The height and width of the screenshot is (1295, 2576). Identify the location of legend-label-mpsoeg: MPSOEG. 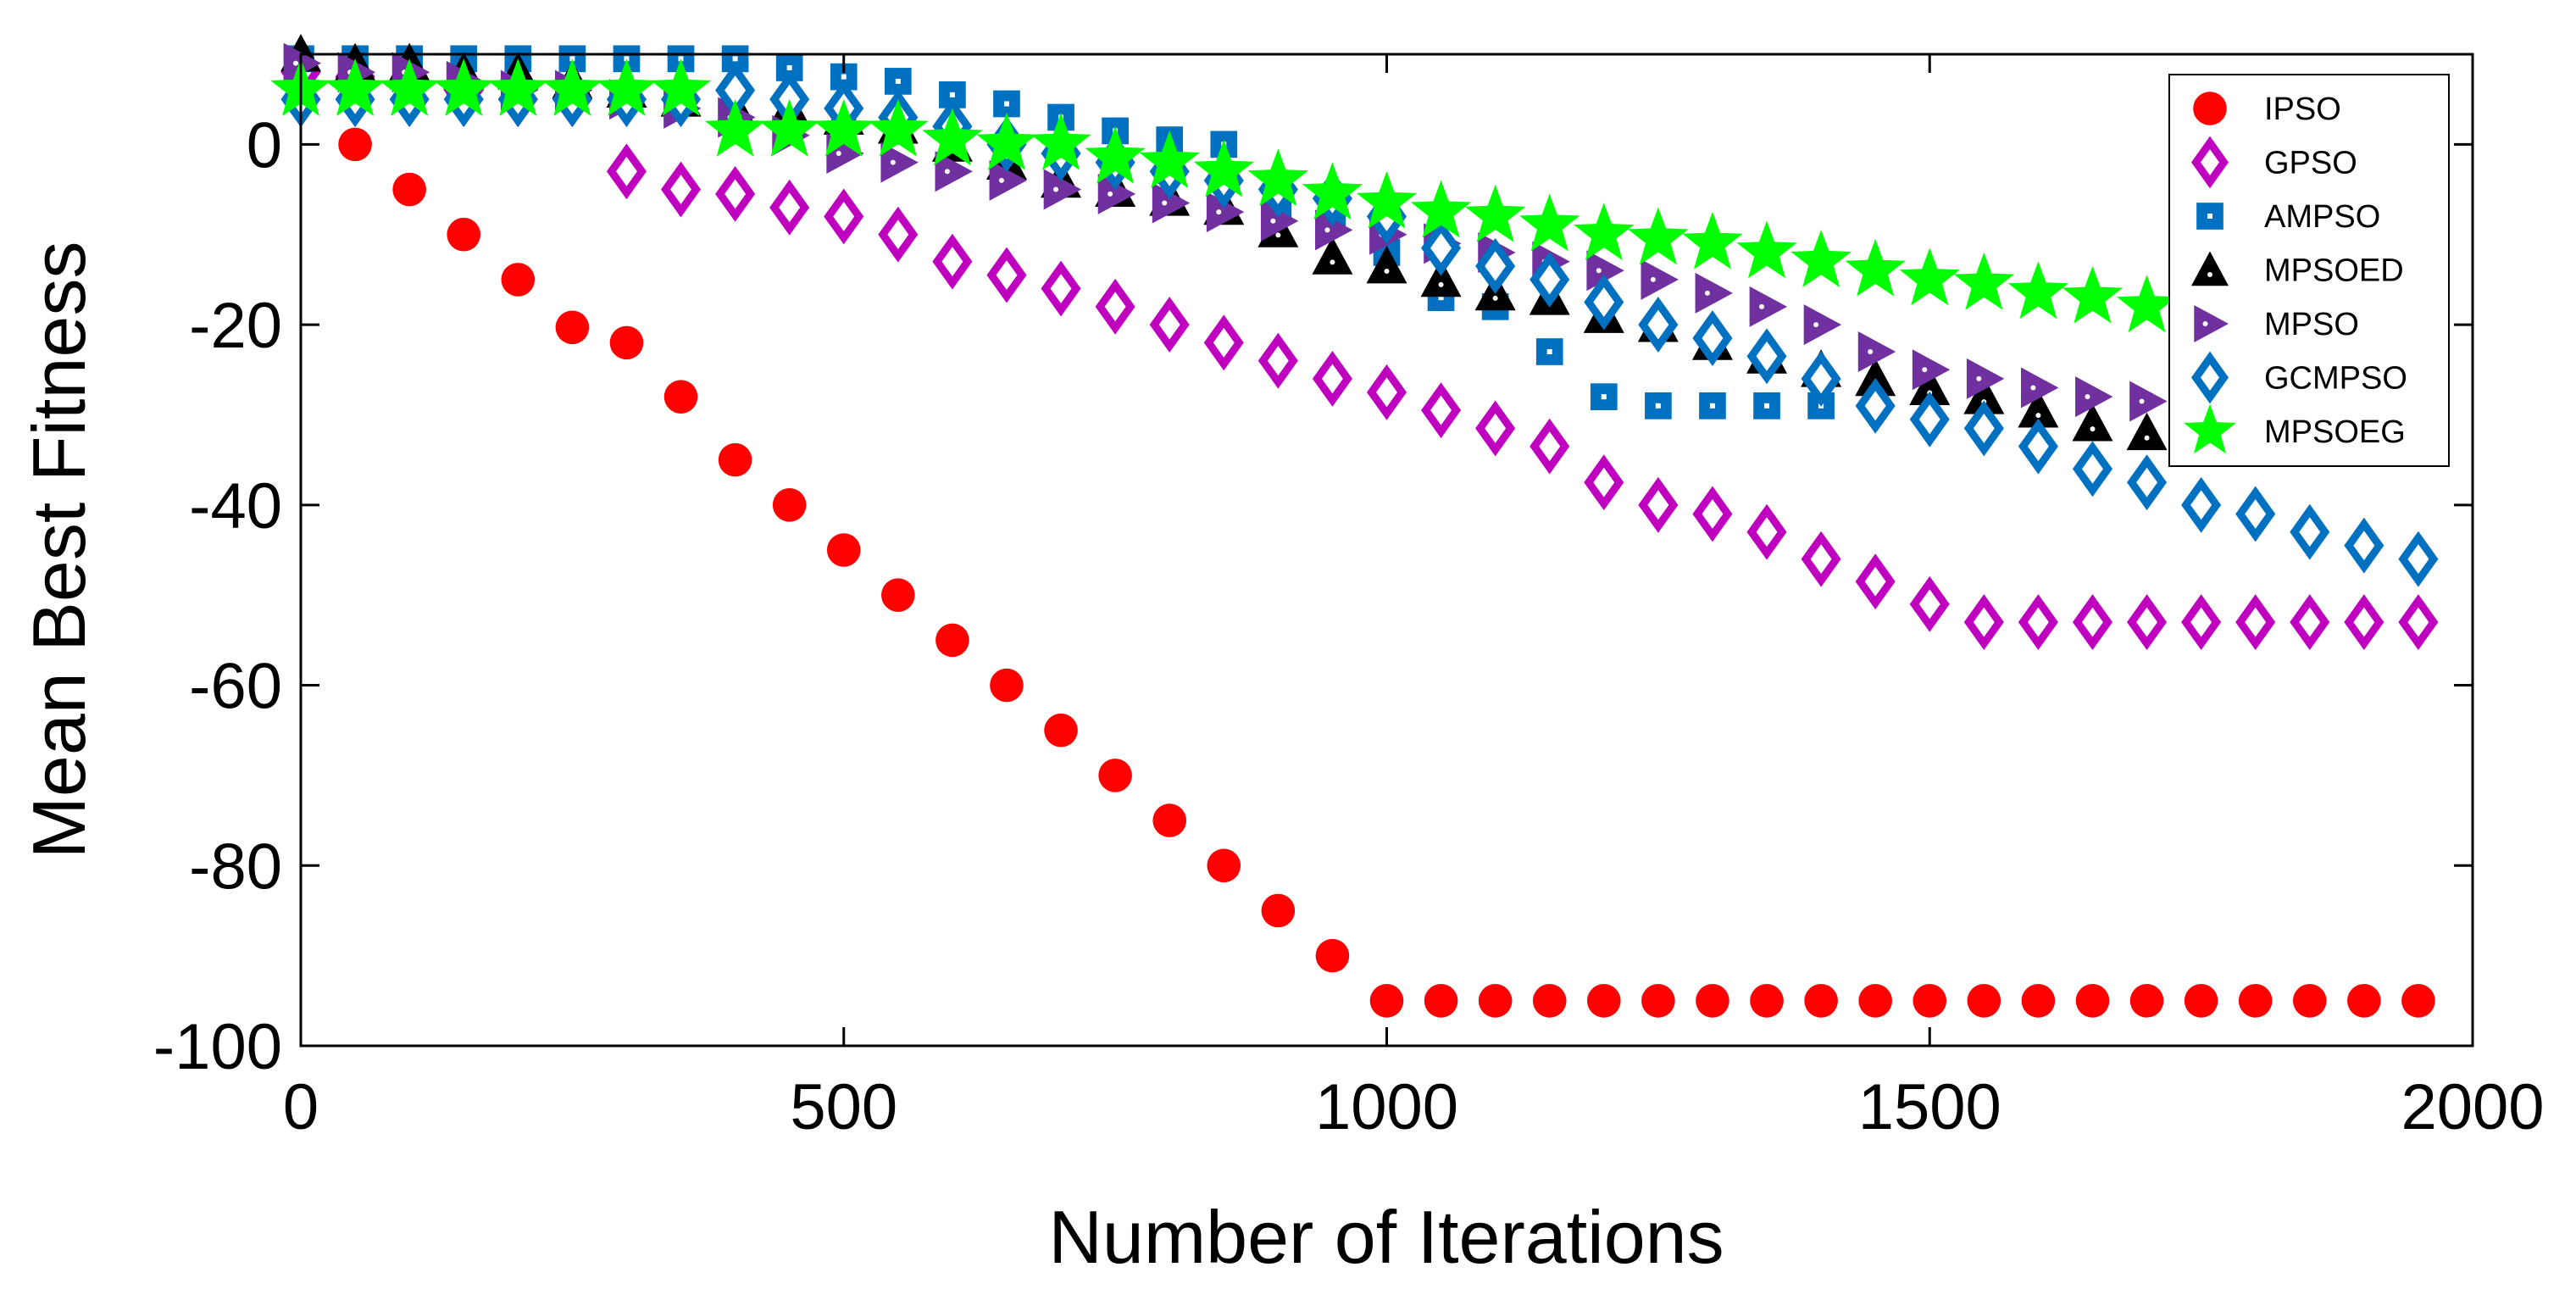
(2335, 432).